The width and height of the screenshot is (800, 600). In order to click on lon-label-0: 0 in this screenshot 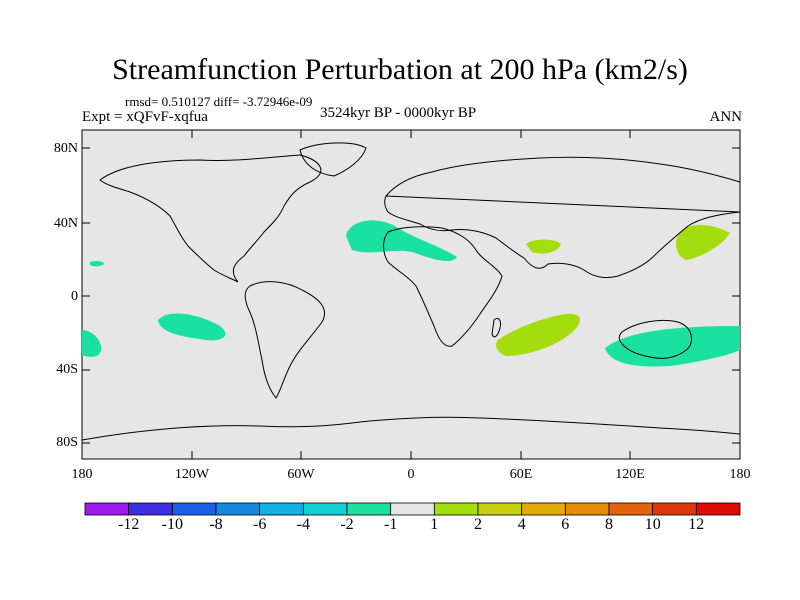, I will do `click(411, 474)`.